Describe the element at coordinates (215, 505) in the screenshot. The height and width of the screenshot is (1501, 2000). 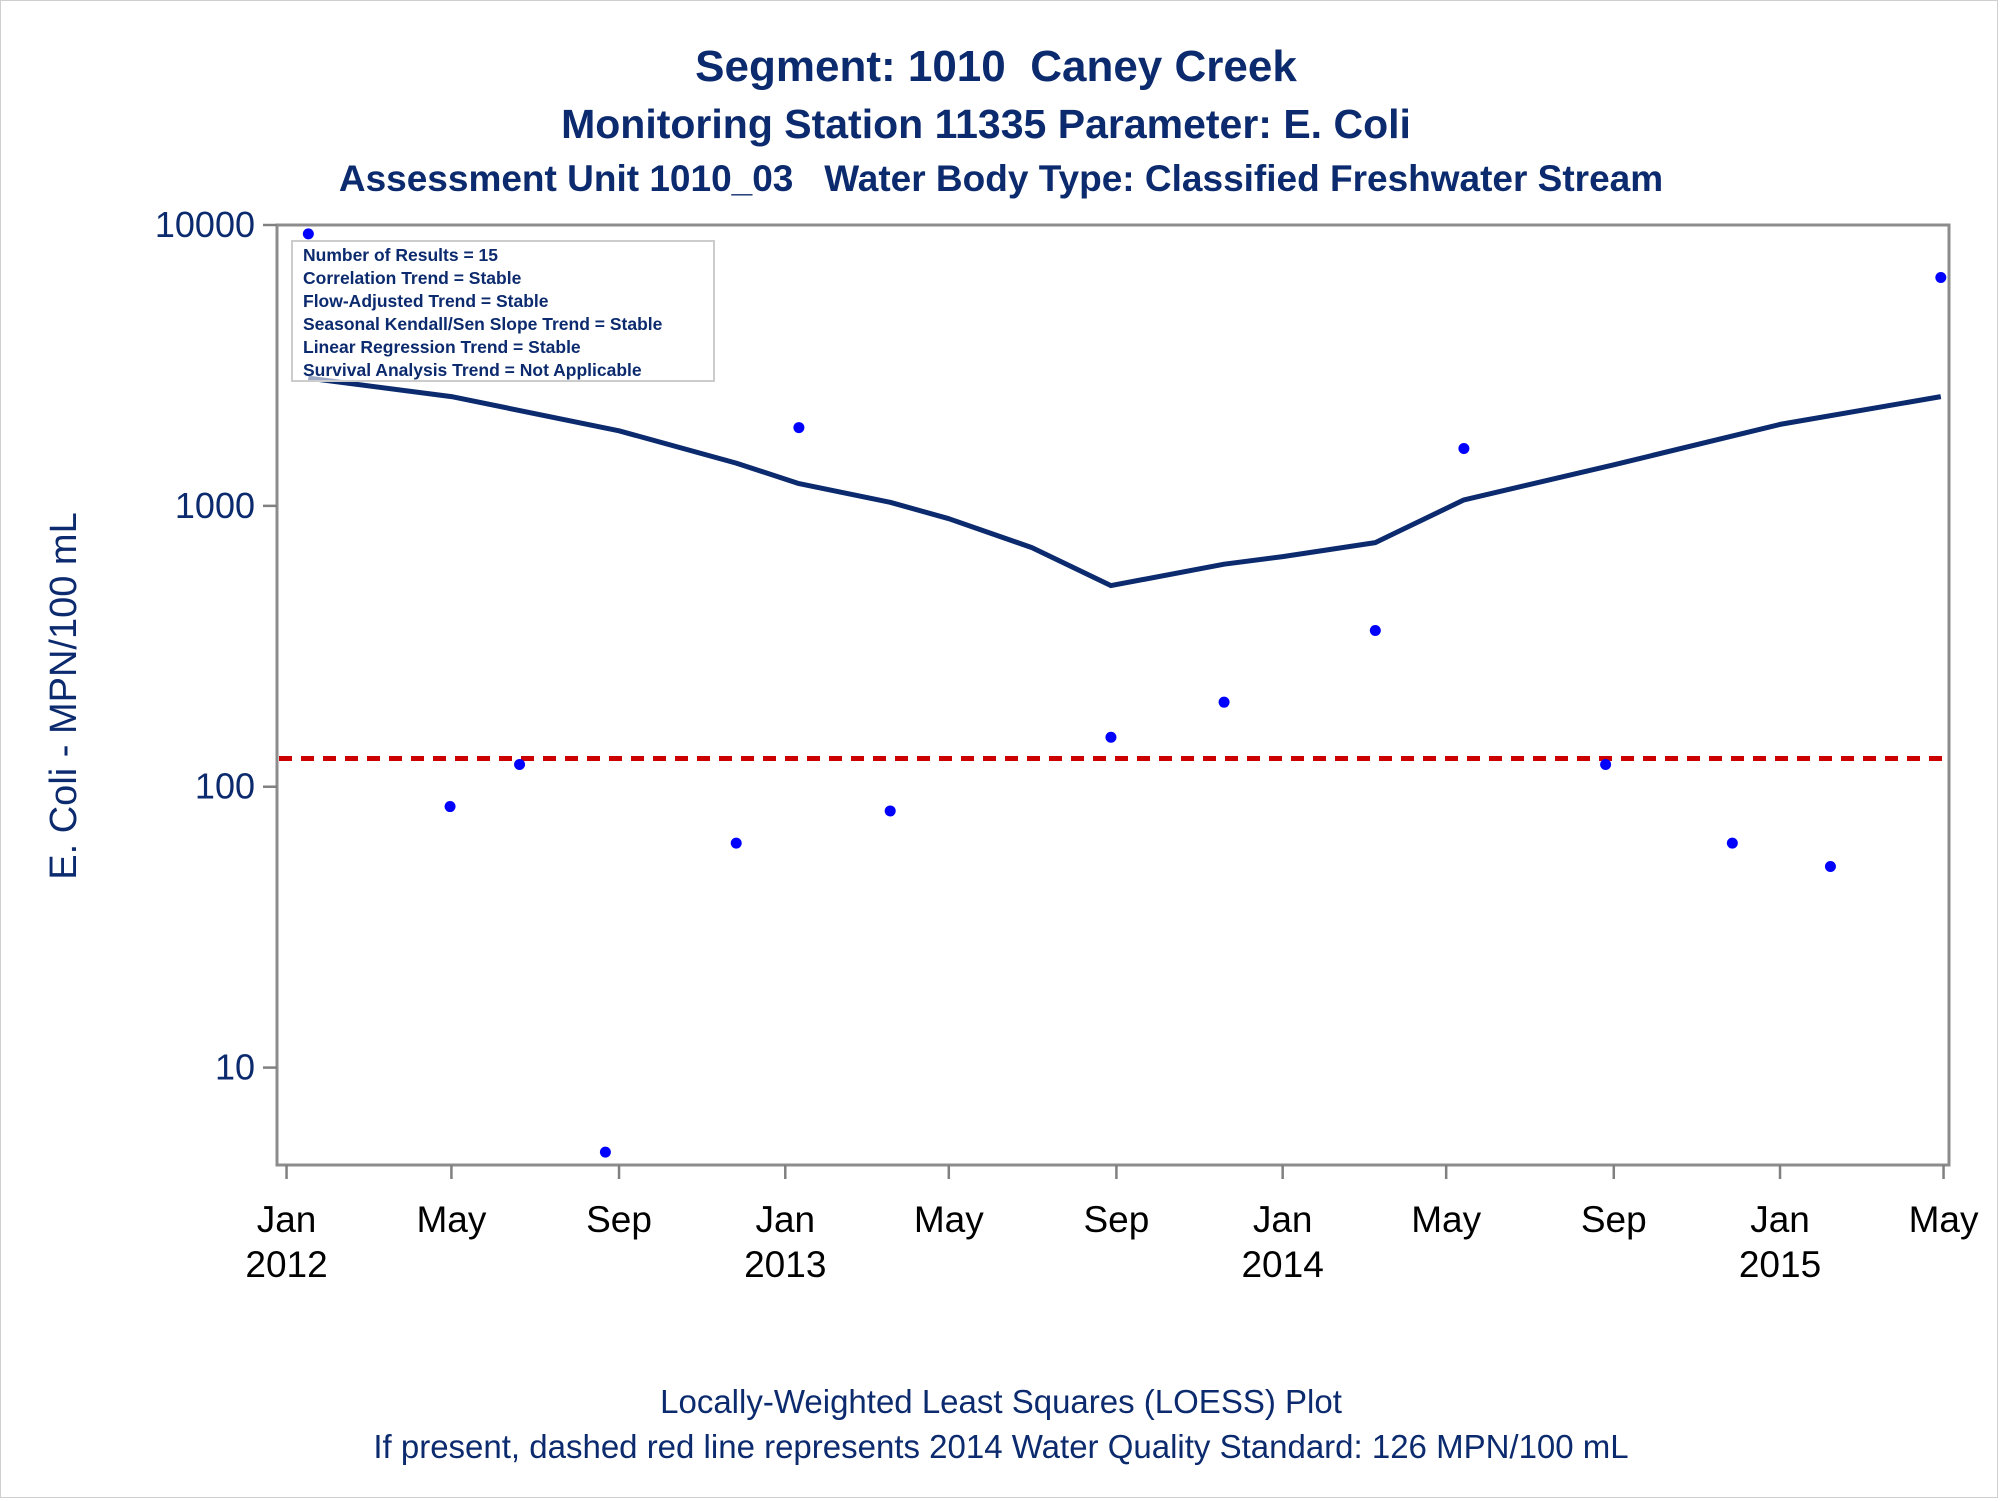
I see `y-tick-label: 1000` at that location.